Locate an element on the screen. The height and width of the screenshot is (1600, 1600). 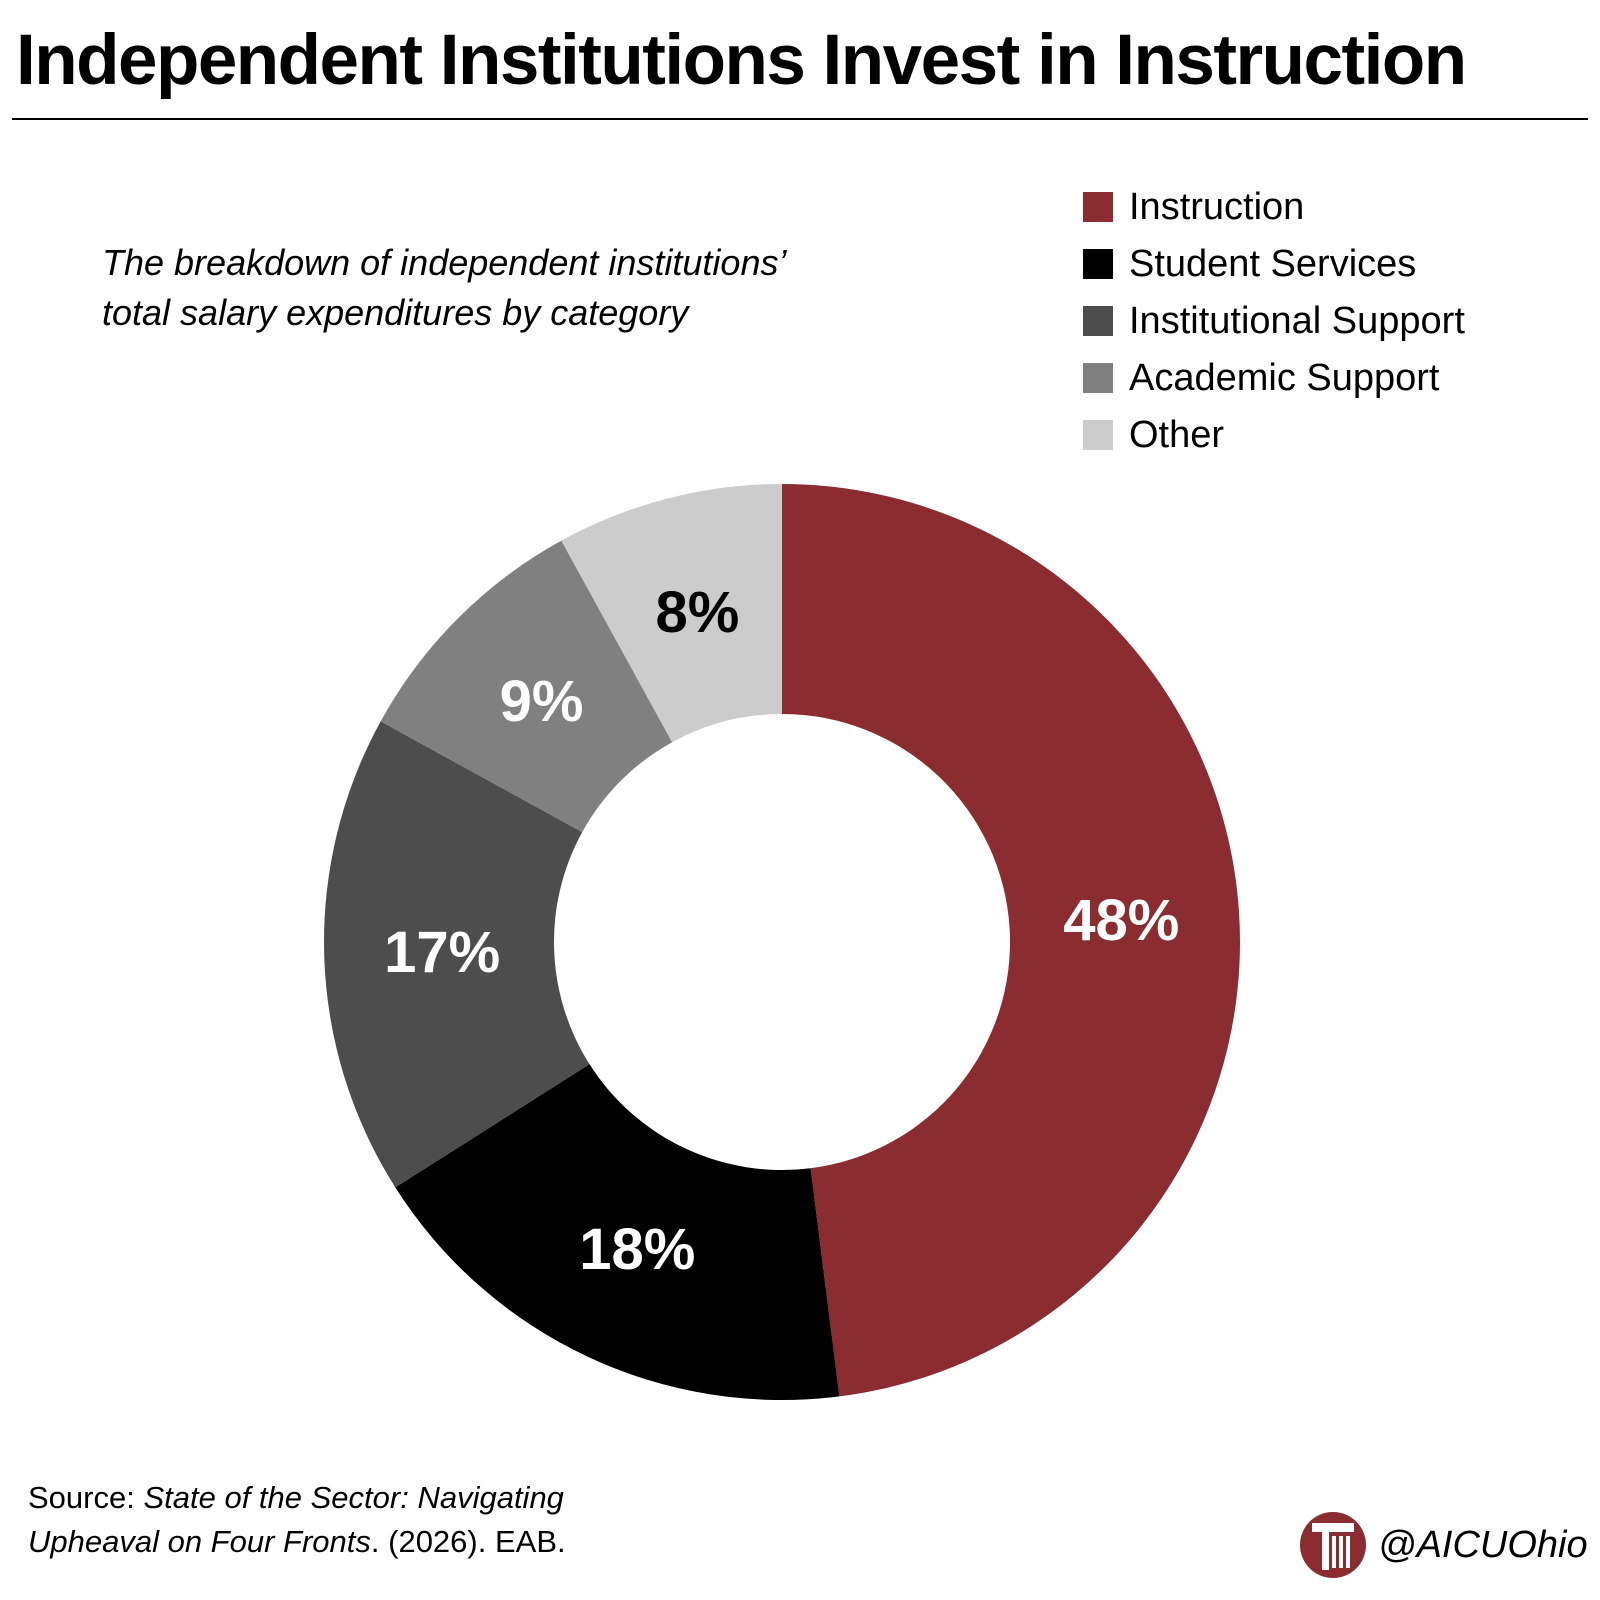
source-suffix: . (2026). EAB. is located at coordinates (468, 1541).